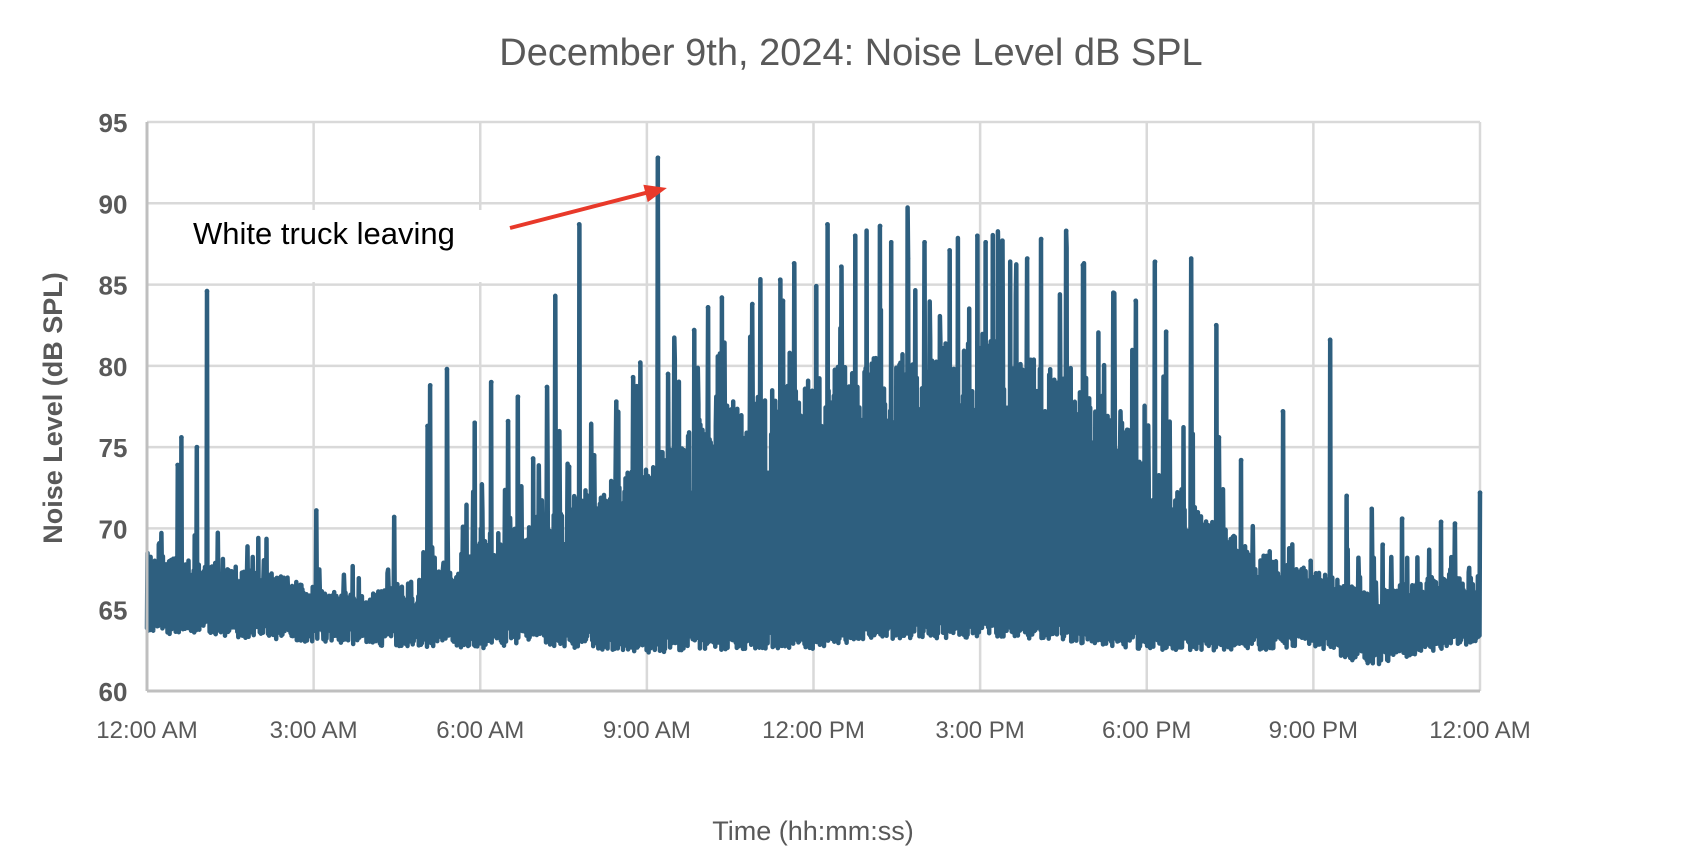  Describe the element at coordinates (113, 448) in the screenshot. I see `y-tick-label: 75` at that location.